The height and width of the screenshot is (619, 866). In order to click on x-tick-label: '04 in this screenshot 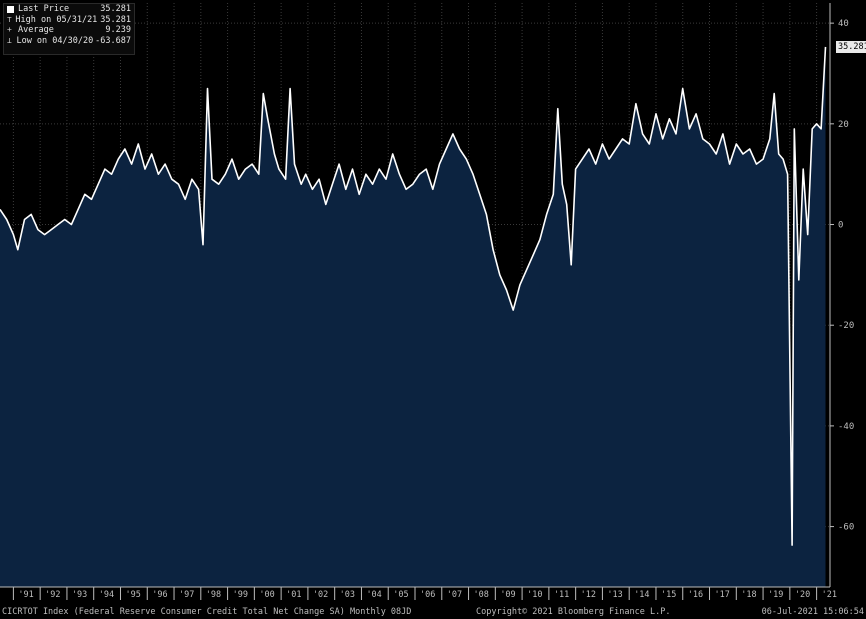, I will do `click(373, 595)`.